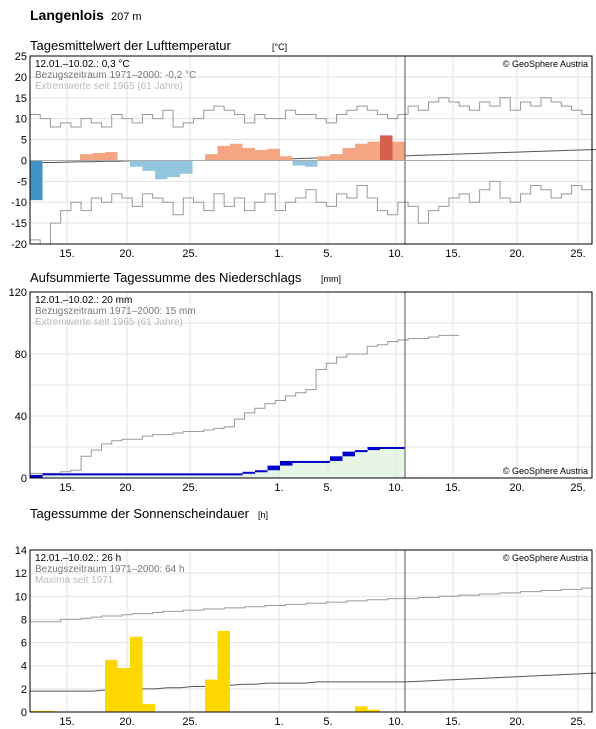  What do you see at coordinates (126, 17) in the screenshot?
I see `station-elevation: 207 m` at bounding box center [126, 17].